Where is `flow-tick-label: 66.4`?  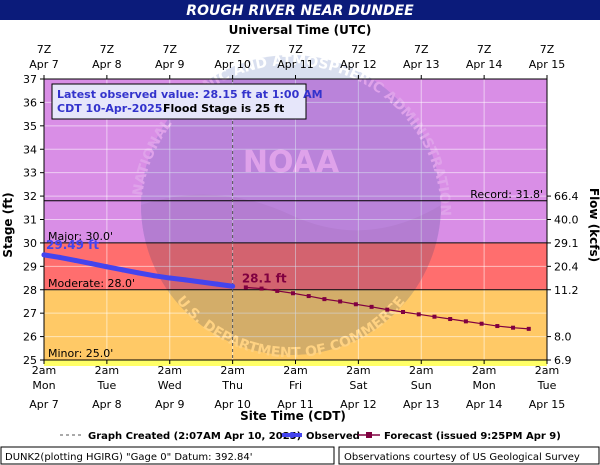 flow-tick-label: 66.4 is located at coordinates (566, 196).